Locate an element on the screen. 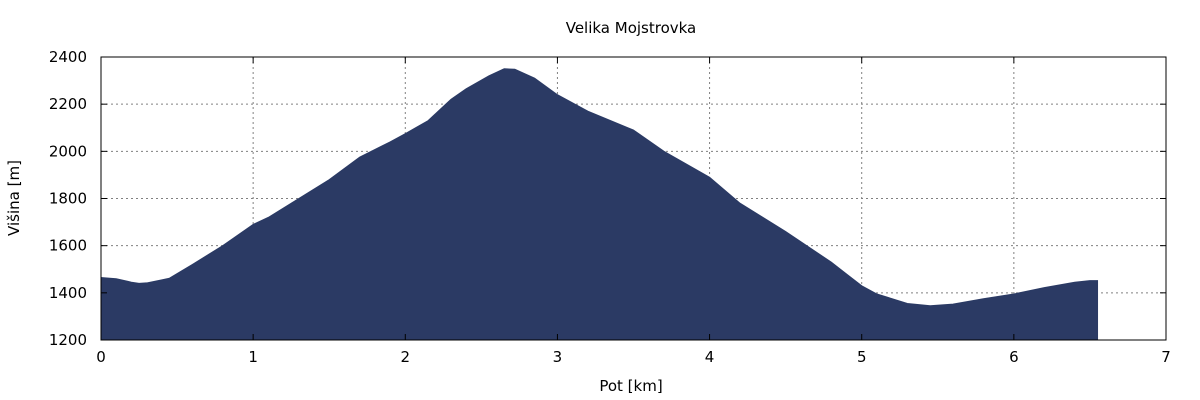 The height and width of the screenshot is (400, 1200). y-tick-label: 1200 is located at coordinates (68, 340).